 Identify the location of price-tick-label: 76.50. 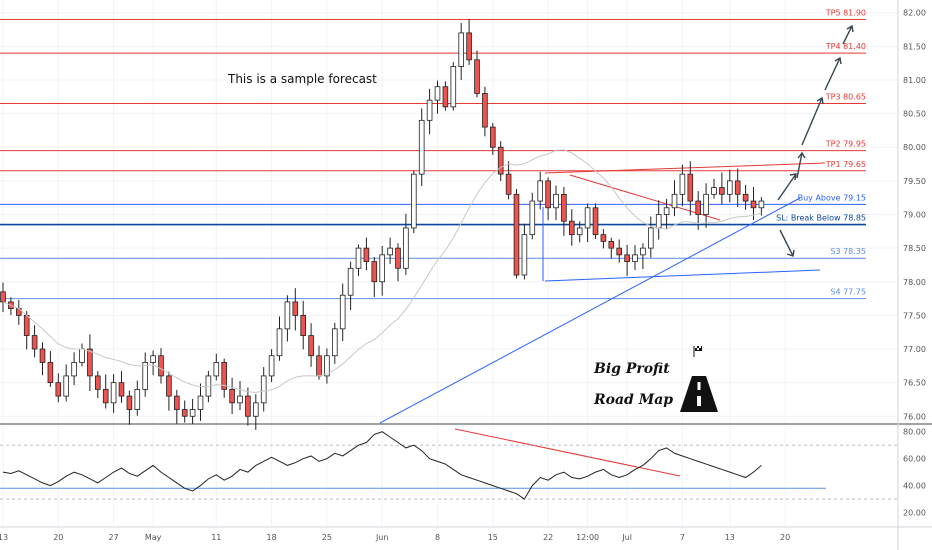
(914, 383).